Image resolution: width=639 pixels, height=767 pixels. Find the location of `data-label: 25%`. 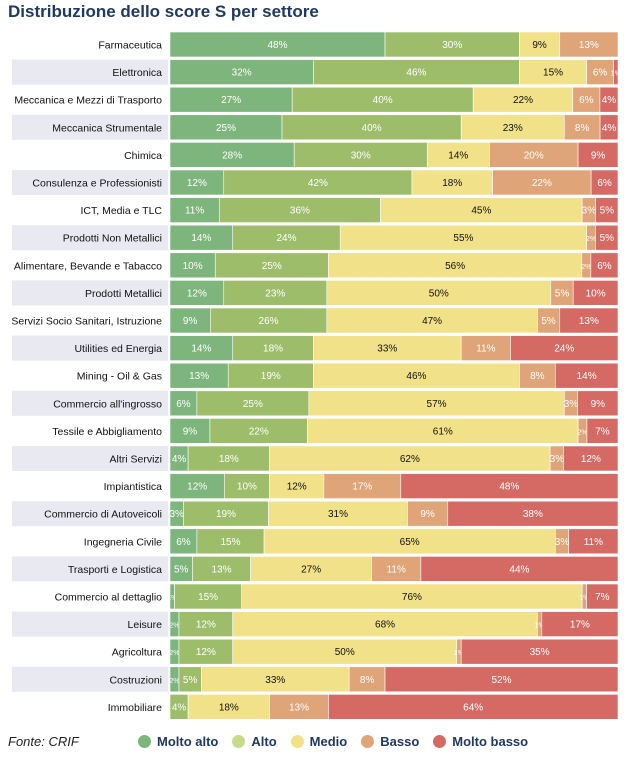

data-label: 25% is located at coordinates (253, 404).